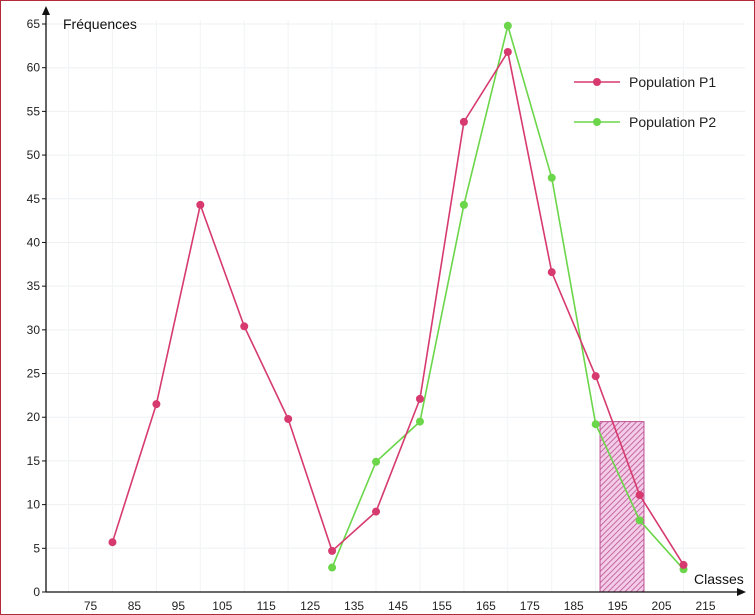  Describe the element at coordinates (135, 606) in the screenshot. I see `x-tick-label: 85` at that location.